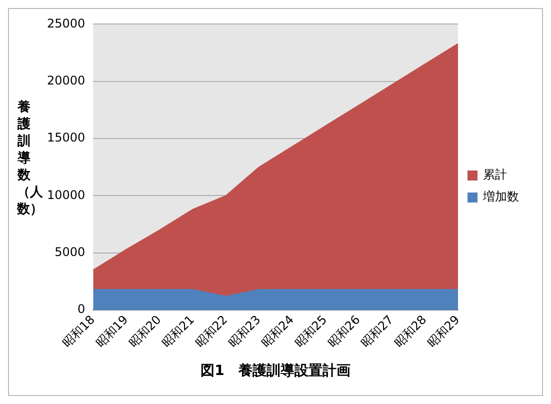 The width and height of the screenshot is (551, 404). I want to click on y-tick-label: 5000, so click(70, 252).